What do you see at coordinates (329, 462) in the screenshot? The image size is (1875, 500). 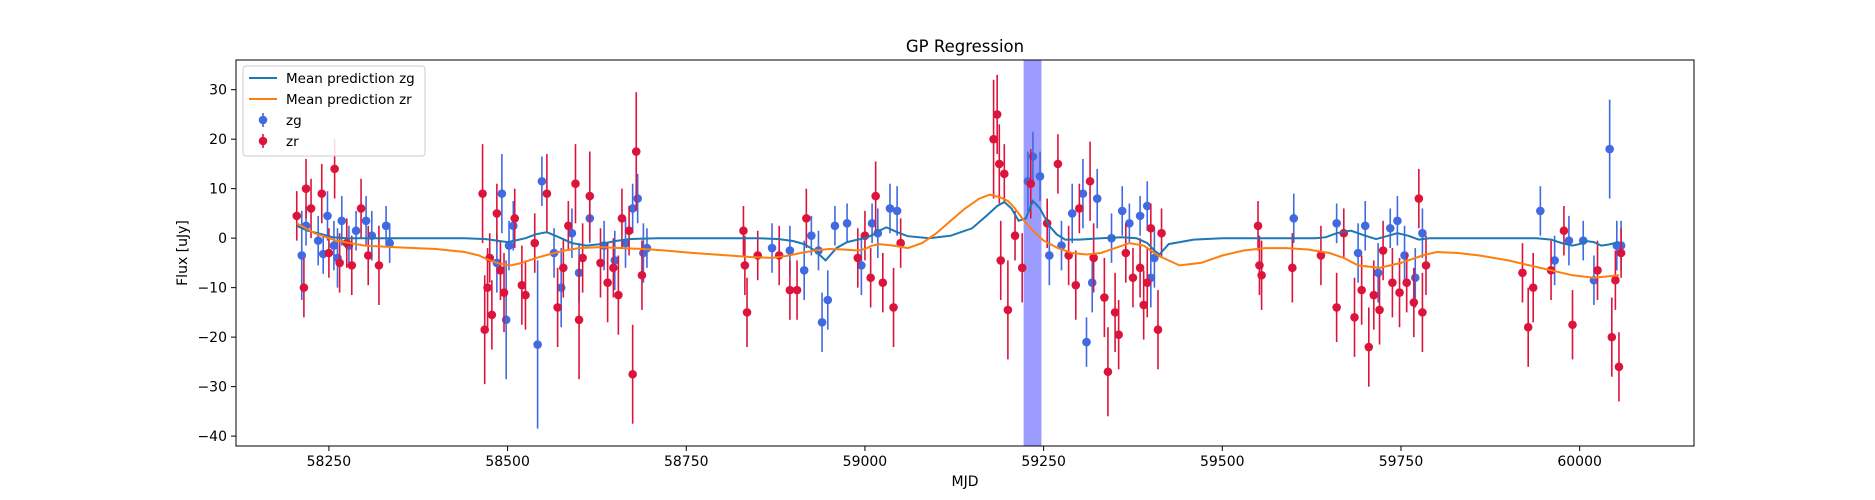 I see `x-tick-label: 58250` at bounding box center [329, 462].